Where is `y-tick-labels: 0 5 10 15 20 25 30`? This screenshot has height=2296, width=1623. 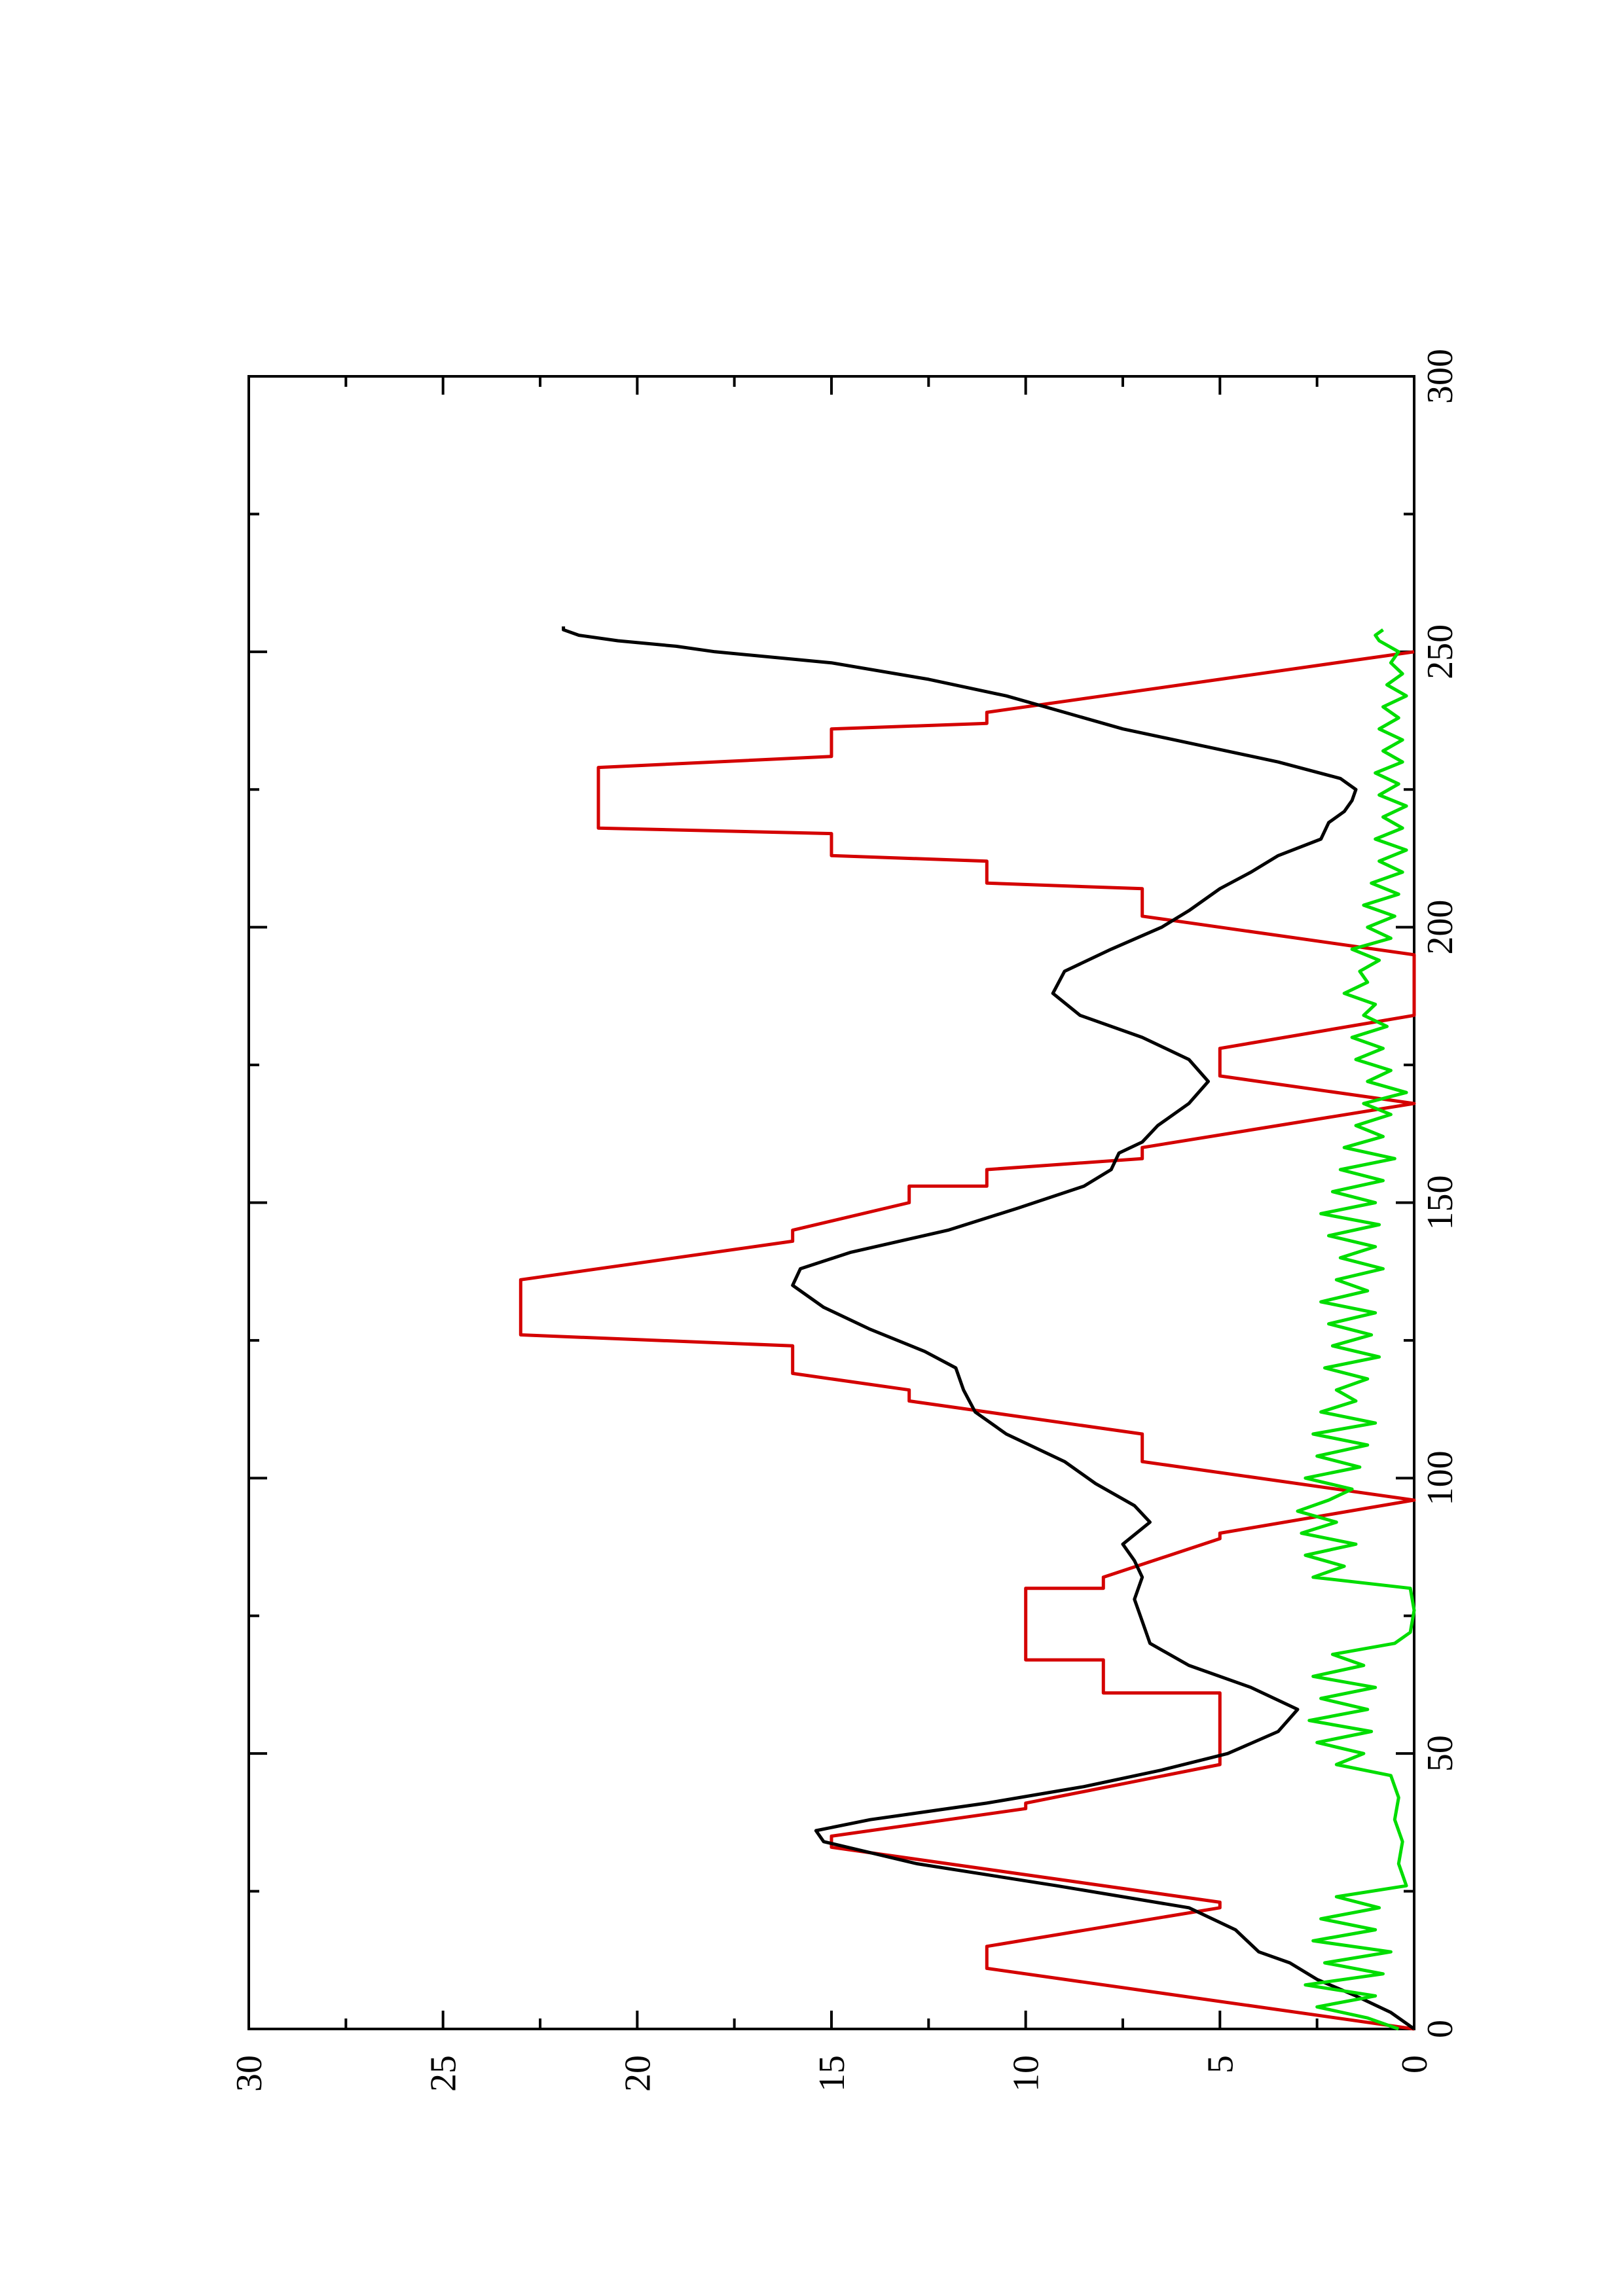 y-tick-labels: 0 5 10 15 20 25 30 is located at coordinates (832, 2073).